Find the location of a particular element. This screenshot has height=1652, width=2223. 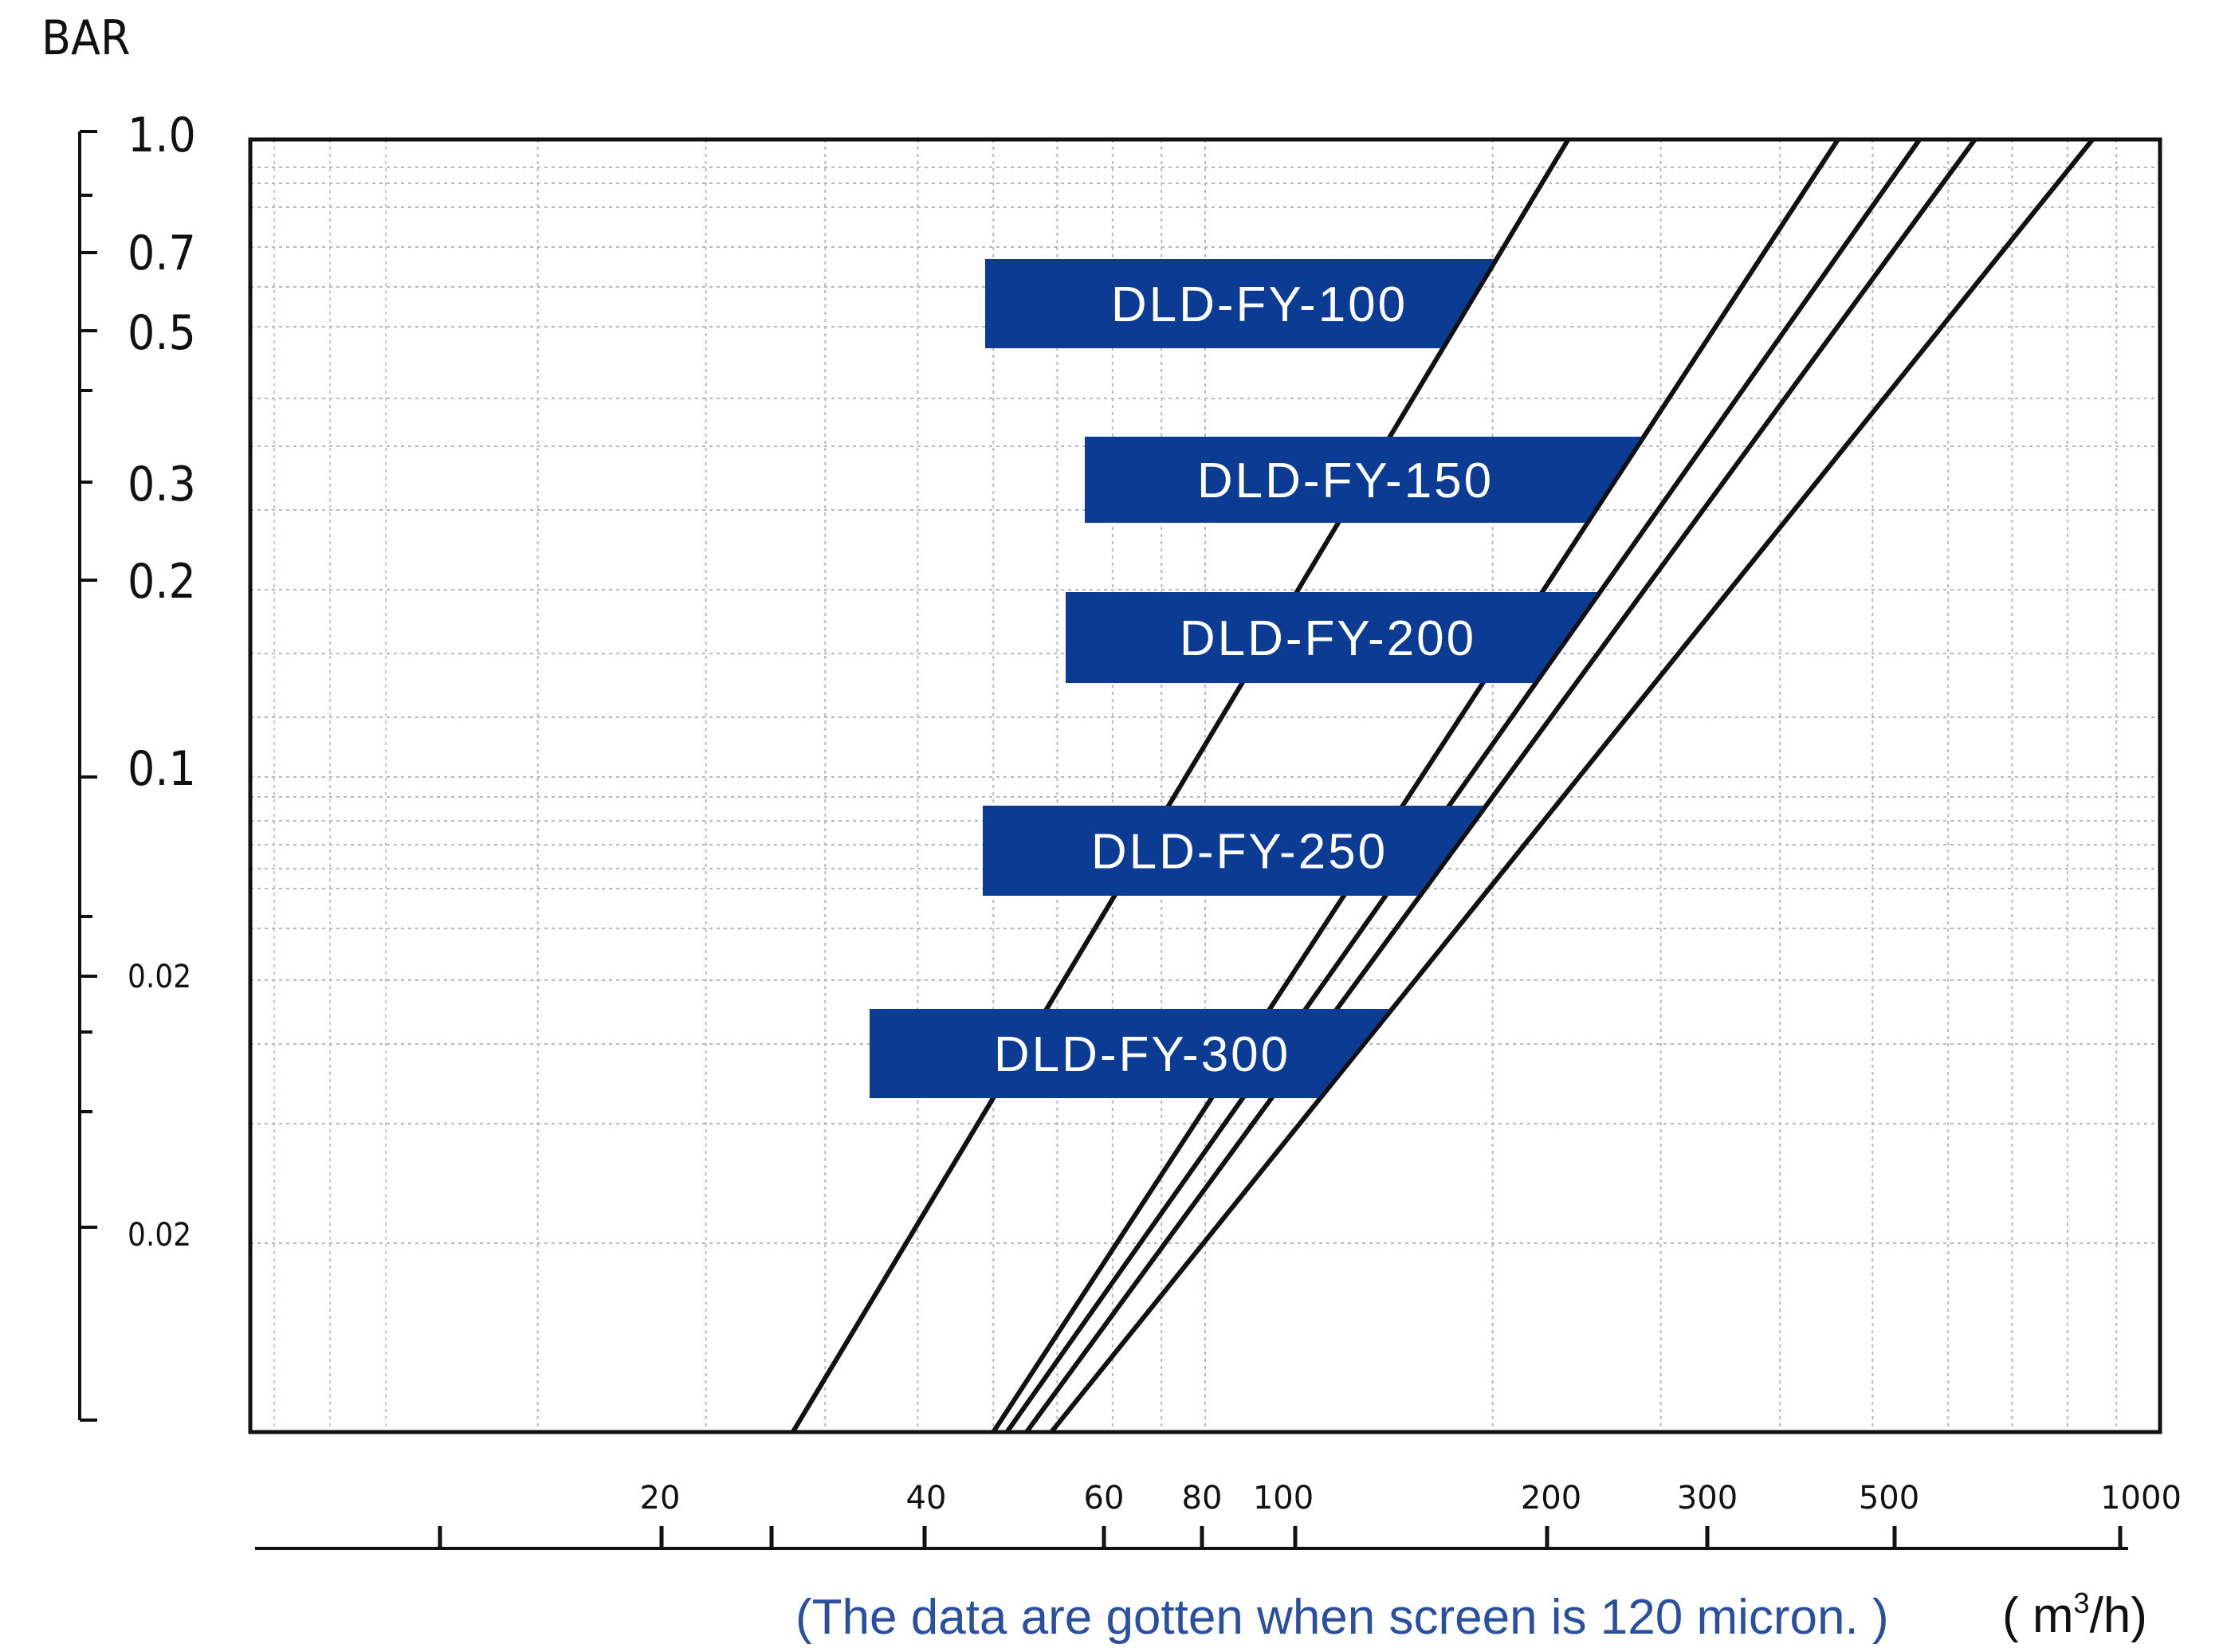

x-tick-label: 40 is located at coordinates (926, 1498).